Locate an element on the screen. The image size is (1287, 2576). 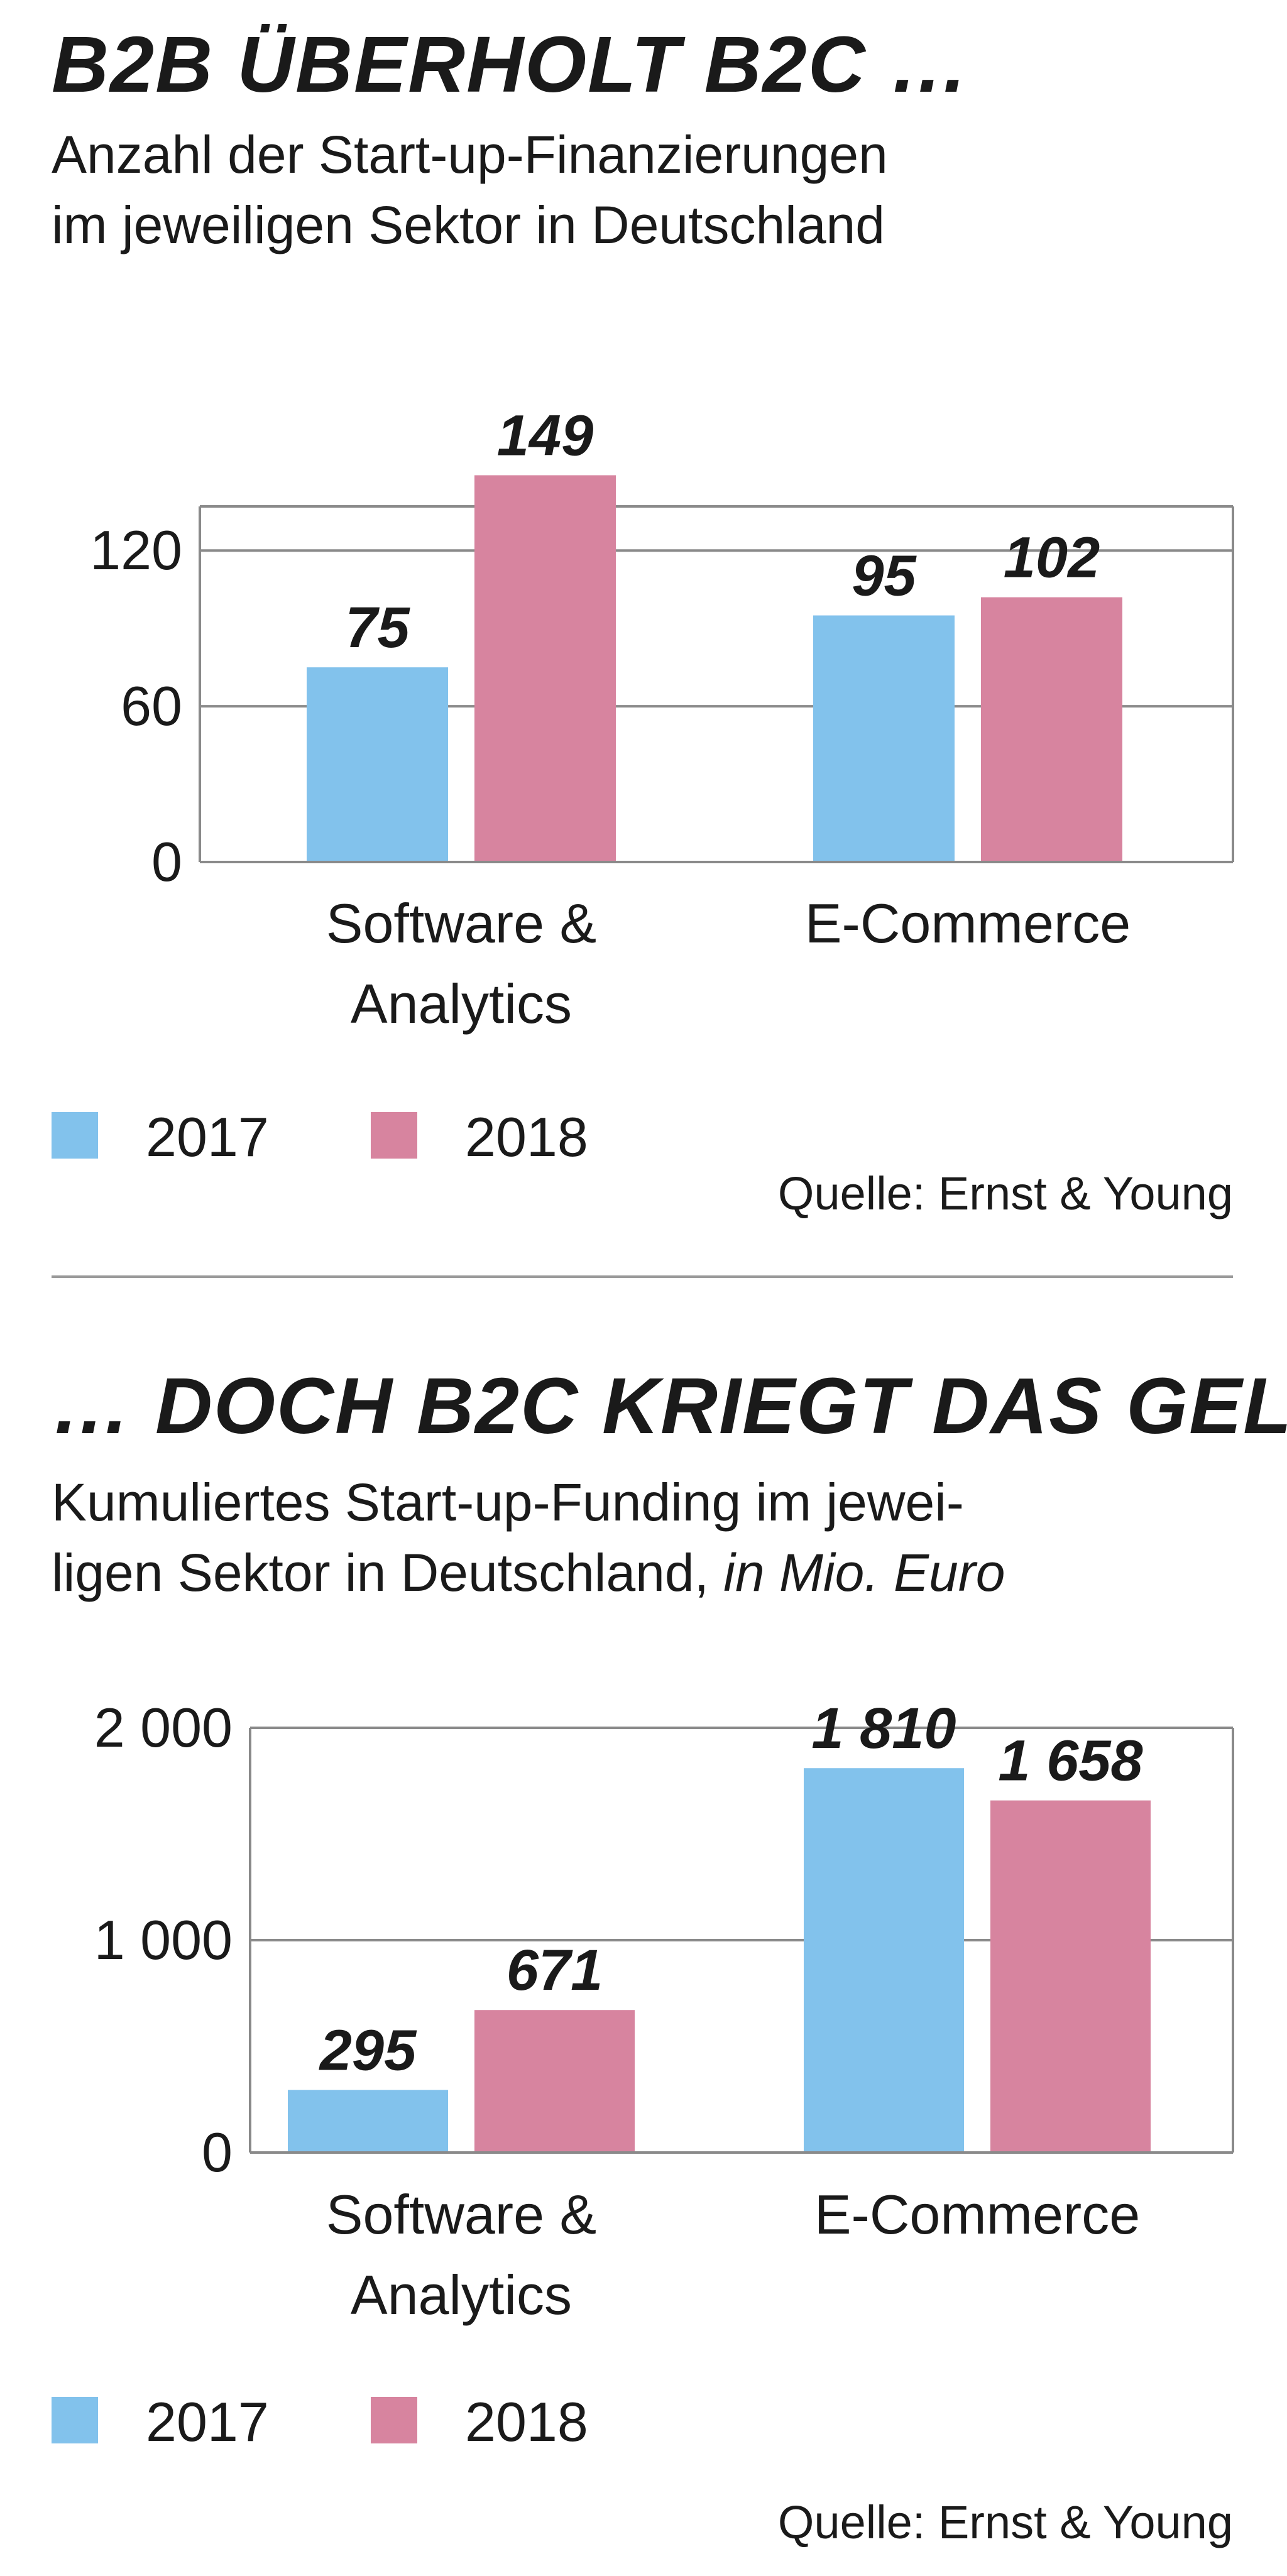
subtitle-line-2: im jeweiligen Sektor in Deutschland is located at coordinates (468, 225).